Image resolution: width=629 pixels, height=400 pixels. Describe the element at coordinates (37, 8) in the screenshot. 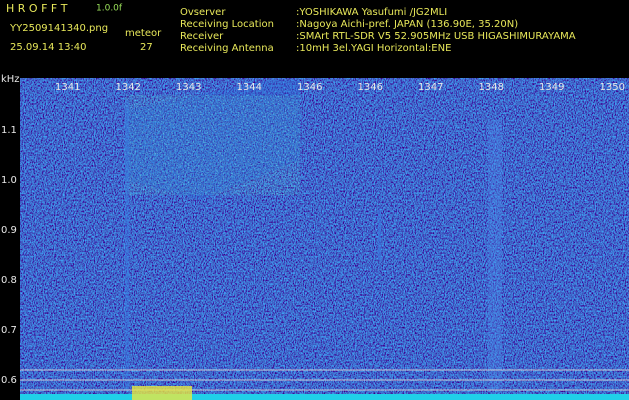

I see `app-name: H R O F F T` at that location.